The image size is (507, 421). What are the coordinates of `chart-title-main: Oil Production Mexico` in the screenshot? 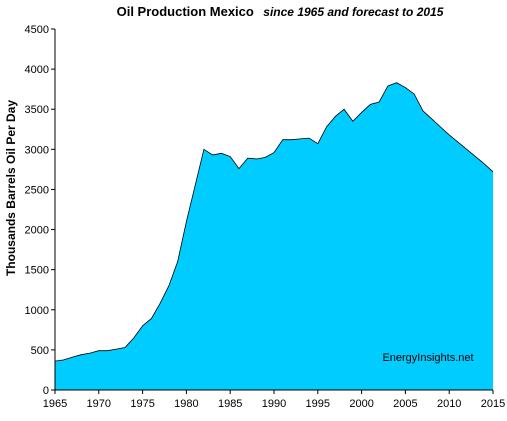 It's located at (185, 11).